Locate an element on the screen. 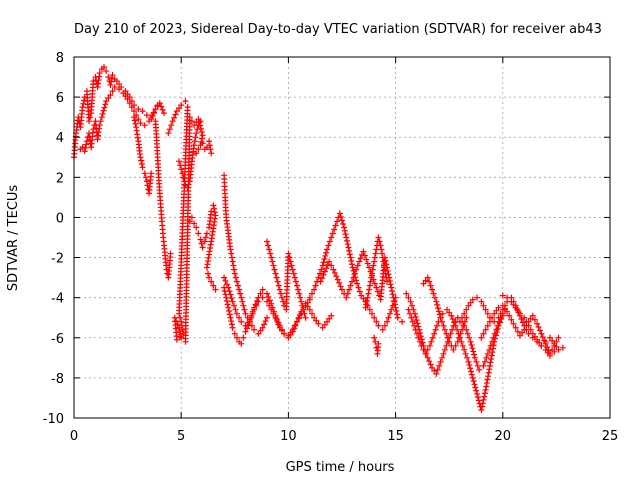  x-tick-label: 15 is located at coordinates (395, 436).